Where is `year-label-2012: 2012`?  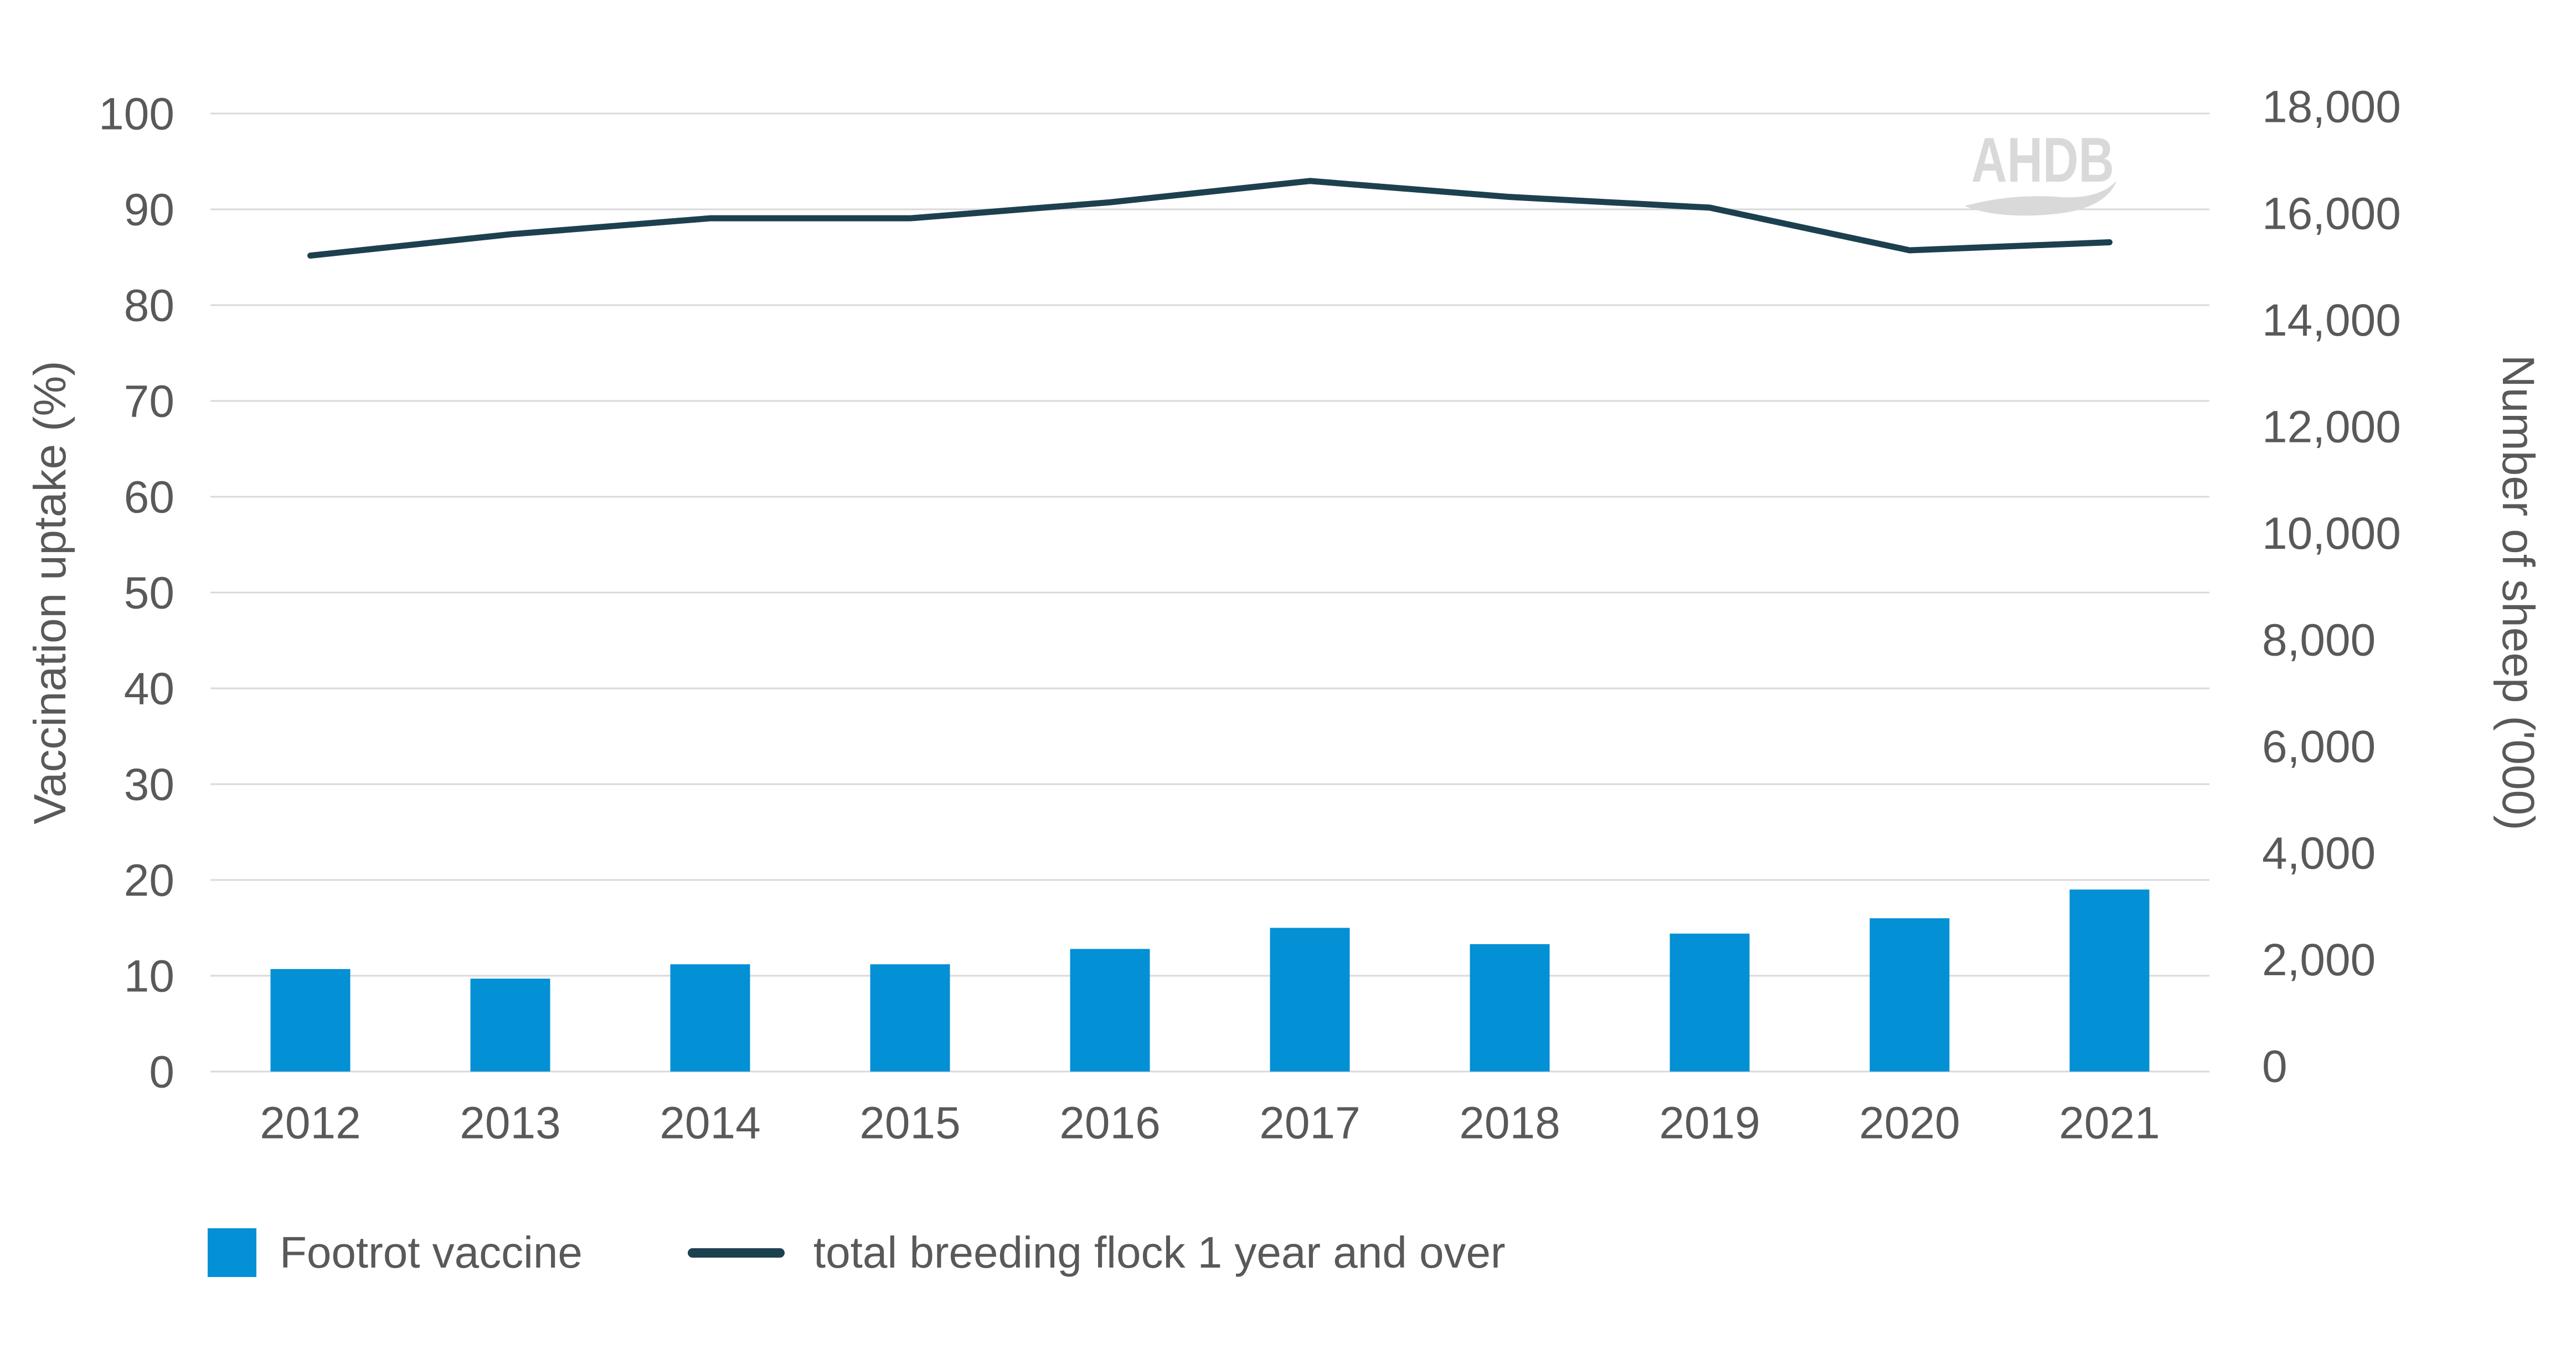
year-label-2012: 2012 is located at coordinates (310, 1123).